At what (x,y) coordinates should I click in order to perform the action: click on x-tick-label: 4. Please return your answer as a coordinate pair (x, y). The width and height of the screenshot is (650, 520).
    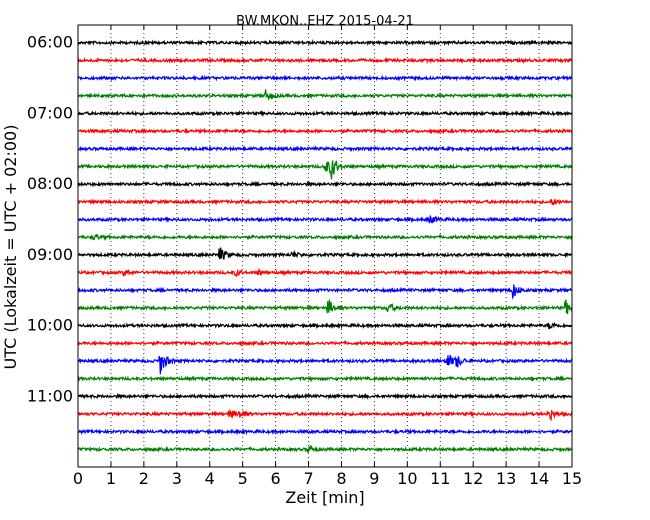
    Looking at the image, I should click on (210, 478).